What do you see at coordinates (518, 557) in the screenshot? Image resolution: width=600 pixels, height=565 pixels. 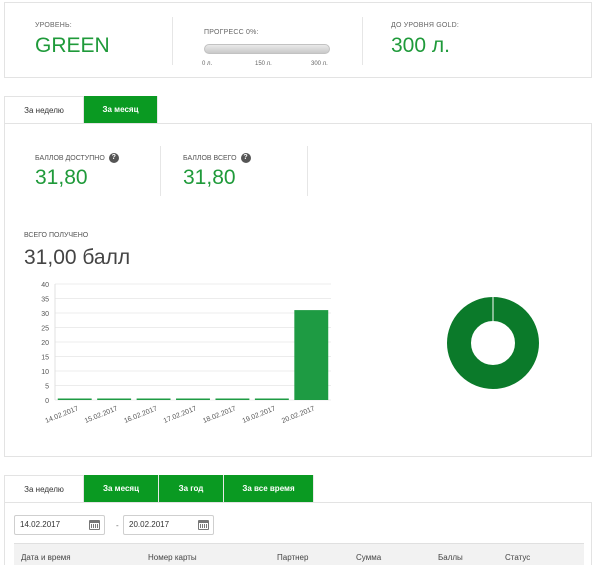 I see `column-header-status: Статус` at bounding box center [518, 557].